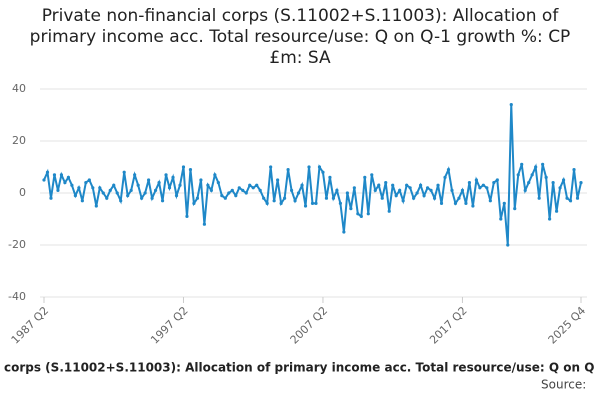 The width and height of the screenshot is (600, 400). What do you see at coordinates (22, 192) in the screenshot?
I see `y-tick-label: 0` at bounding box center [22, 192].